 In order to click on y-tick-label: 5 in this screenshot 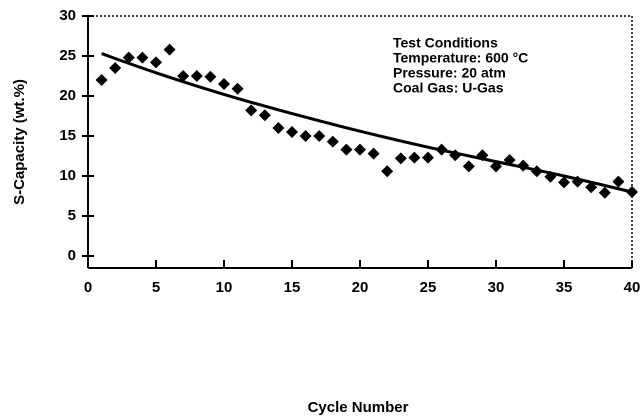, I will do `click(72, 215)`.